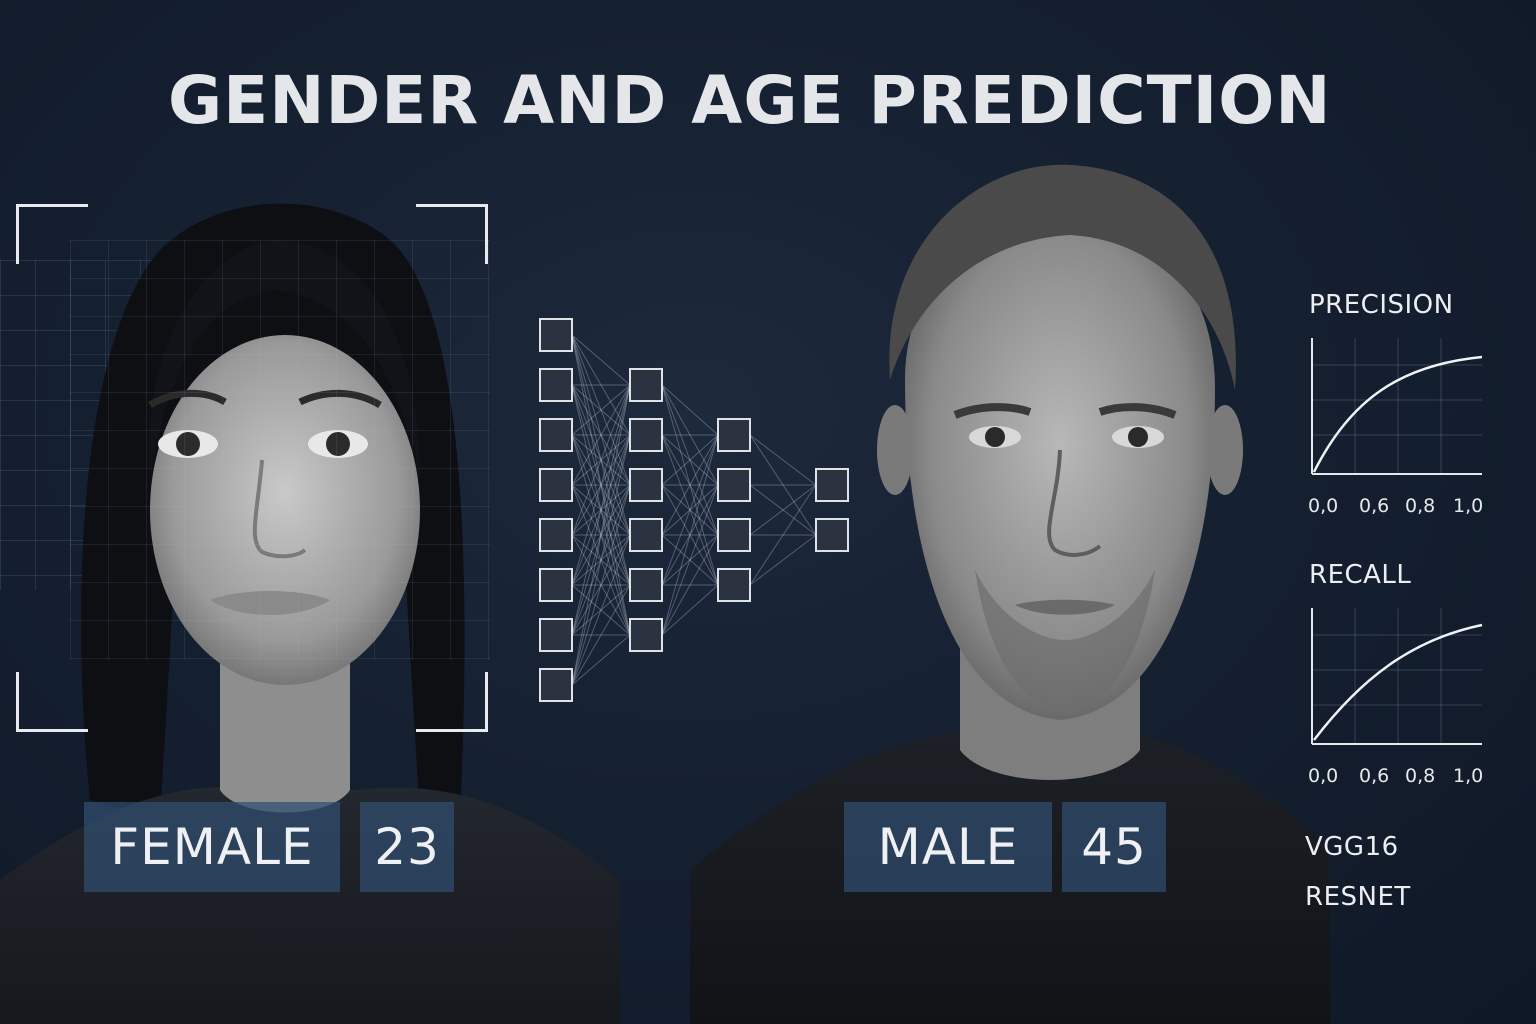 Image resolution: width=1536 pixels, height=1024 pixels. What do you see at coordinates (1420, 776) in the screenshot?
I see `recall-tick: 0,8` at bounding box center [1420, 776].